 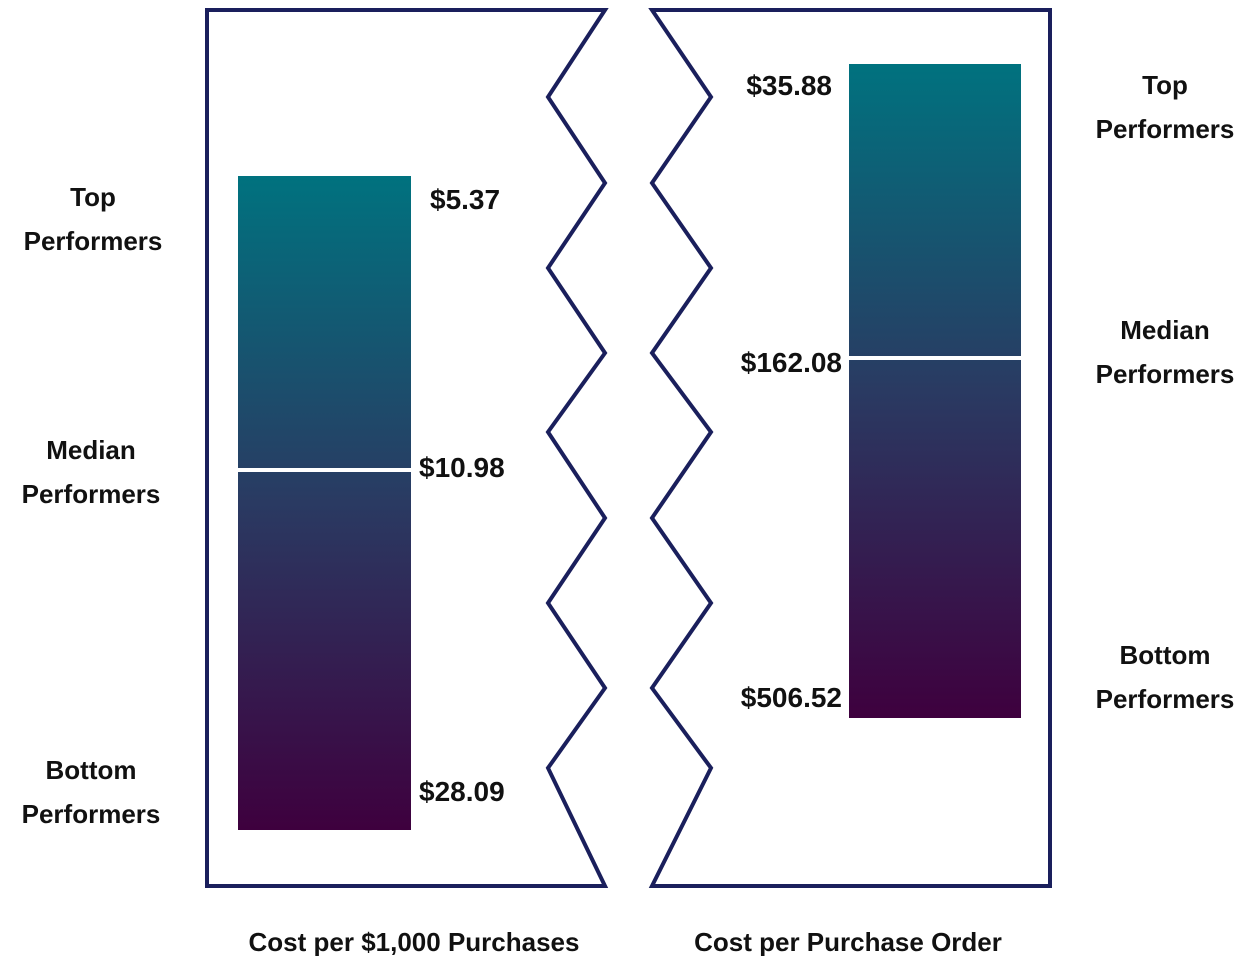 What do you see at coordinates (848, 941) in the screenshot?
I see `panel-caption: Cost per Purchase Order` at bounding box center [848, 941].